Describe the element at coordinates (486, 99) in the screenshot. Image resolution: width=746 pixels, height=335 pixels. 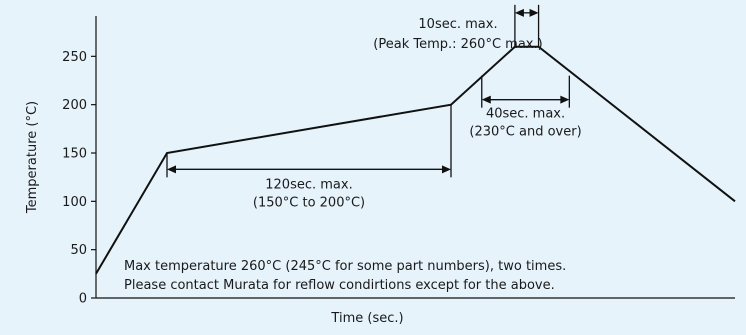
I see `above230-arrow-arrowhead-left` at that location.